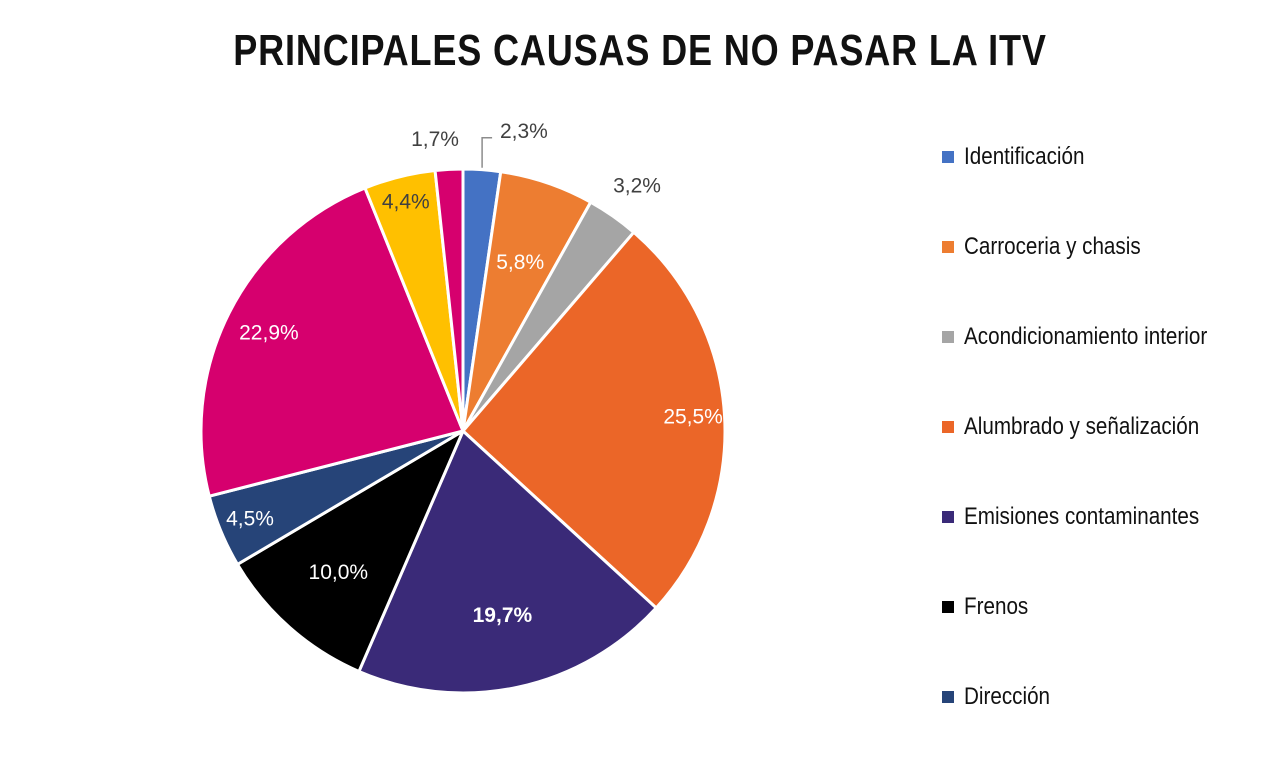  I want to click on slice-label: 10,0%, so click(339, 572).